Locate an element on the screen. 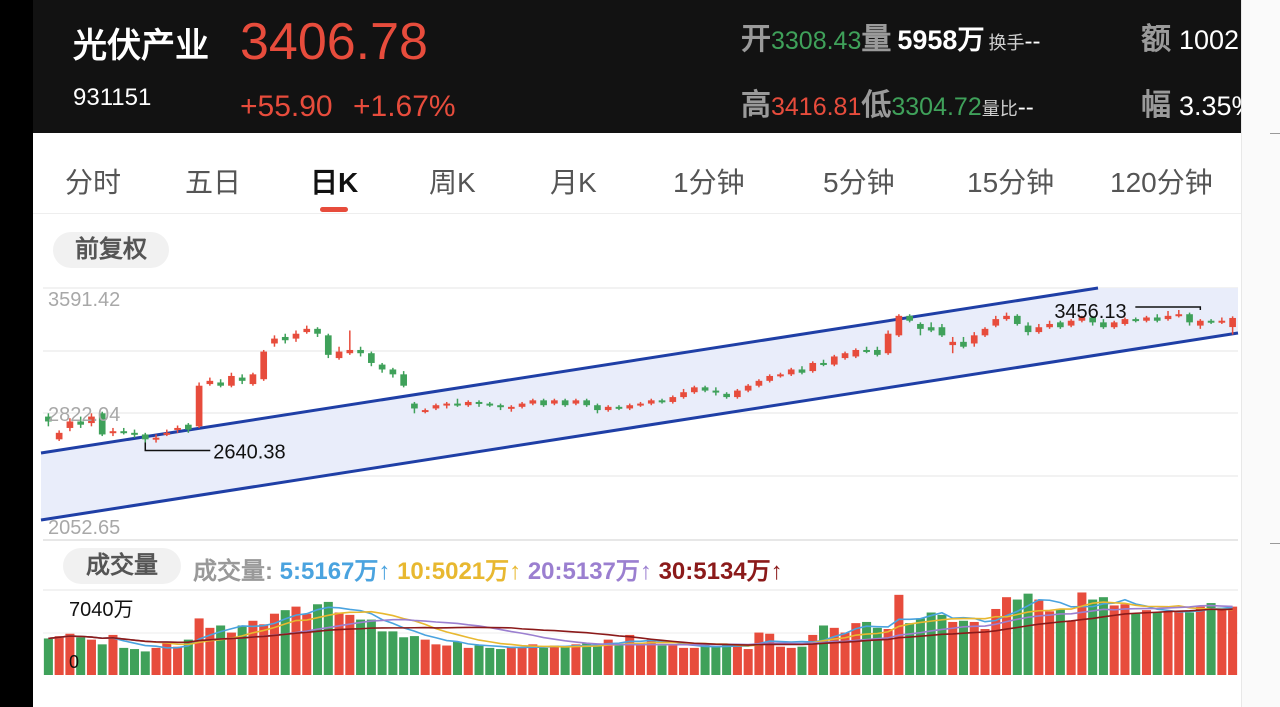 The image size is (1280, 707). index-name: 光伏产业 is located at coordinates (141, 46).